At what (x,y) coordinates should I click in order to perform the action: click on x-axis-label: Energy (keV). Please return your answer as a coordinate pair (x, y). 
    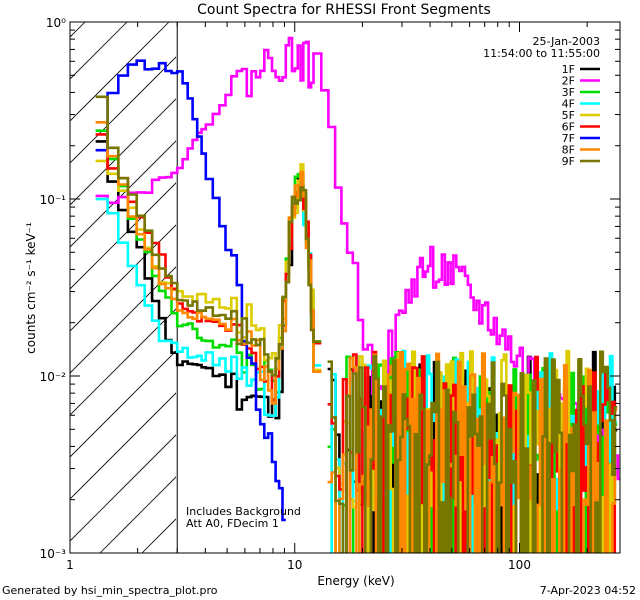
    Looking at the image, I should click on (355, 581).